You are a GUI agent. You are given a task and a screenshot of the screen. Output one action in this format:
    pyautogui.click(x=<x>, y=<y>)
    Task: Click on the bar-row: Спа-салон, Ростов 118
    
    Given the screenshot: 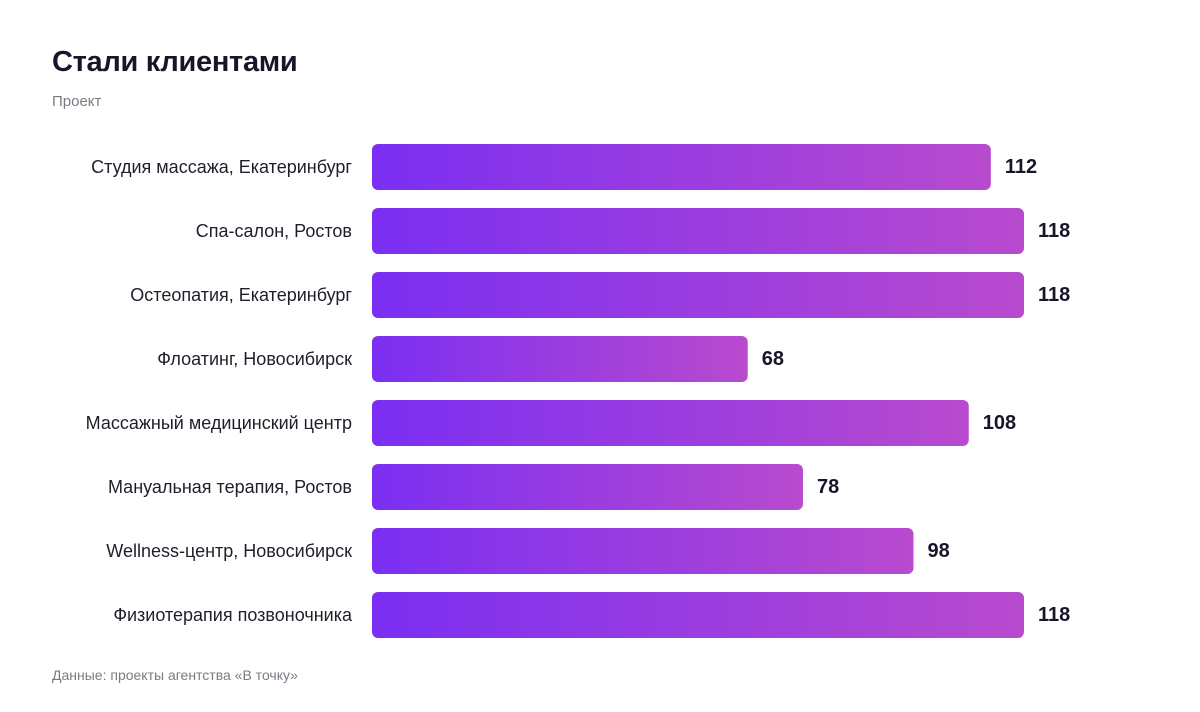 What is the action you would take?
    pyautogui.click(x=633, y=231)
    